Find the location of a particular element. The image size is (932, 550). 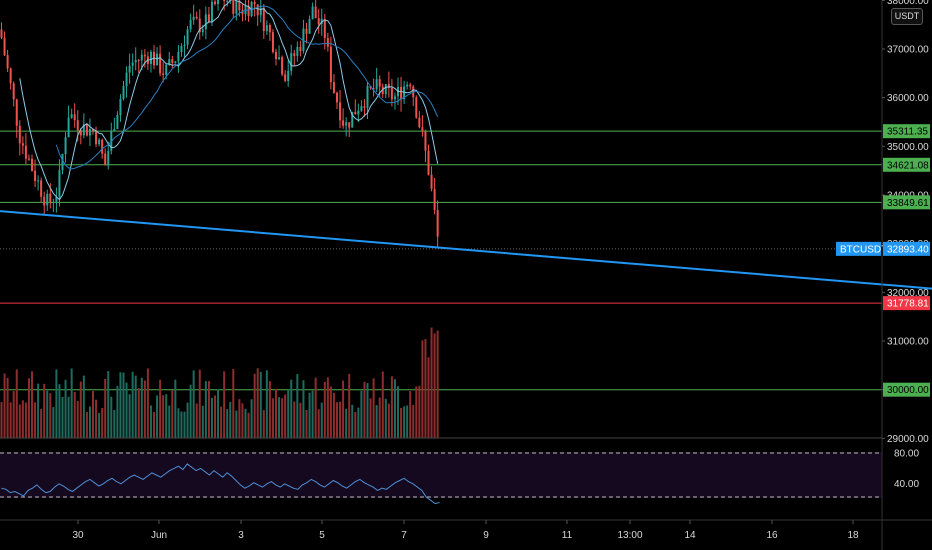

price-tick-label: 35000.00 is located at coordinates (908, 147).